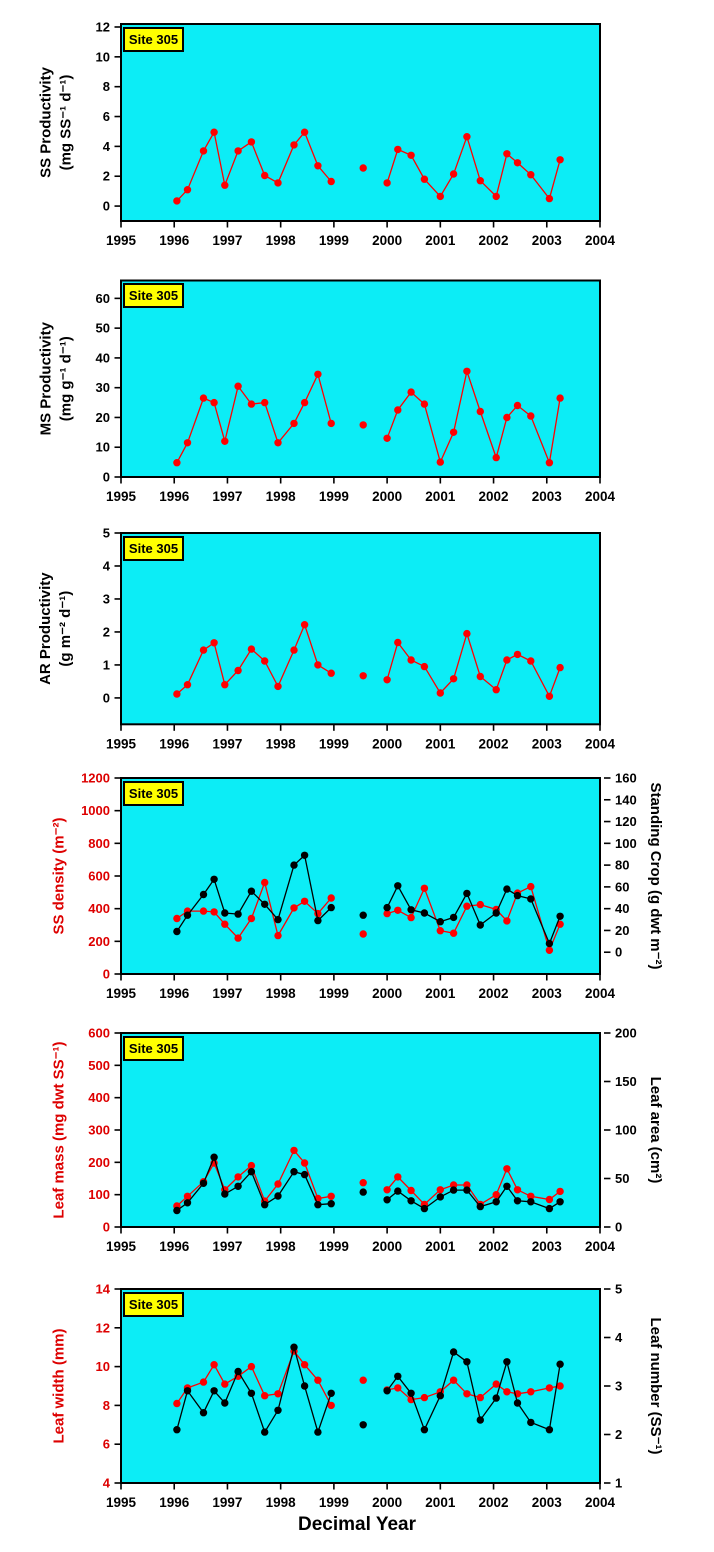 The height and width of the screenshot is (1552, 714). Describe the element at coordinates (99, 843) in the screenshot. I see `y-tick-label-left: 800` at that location.